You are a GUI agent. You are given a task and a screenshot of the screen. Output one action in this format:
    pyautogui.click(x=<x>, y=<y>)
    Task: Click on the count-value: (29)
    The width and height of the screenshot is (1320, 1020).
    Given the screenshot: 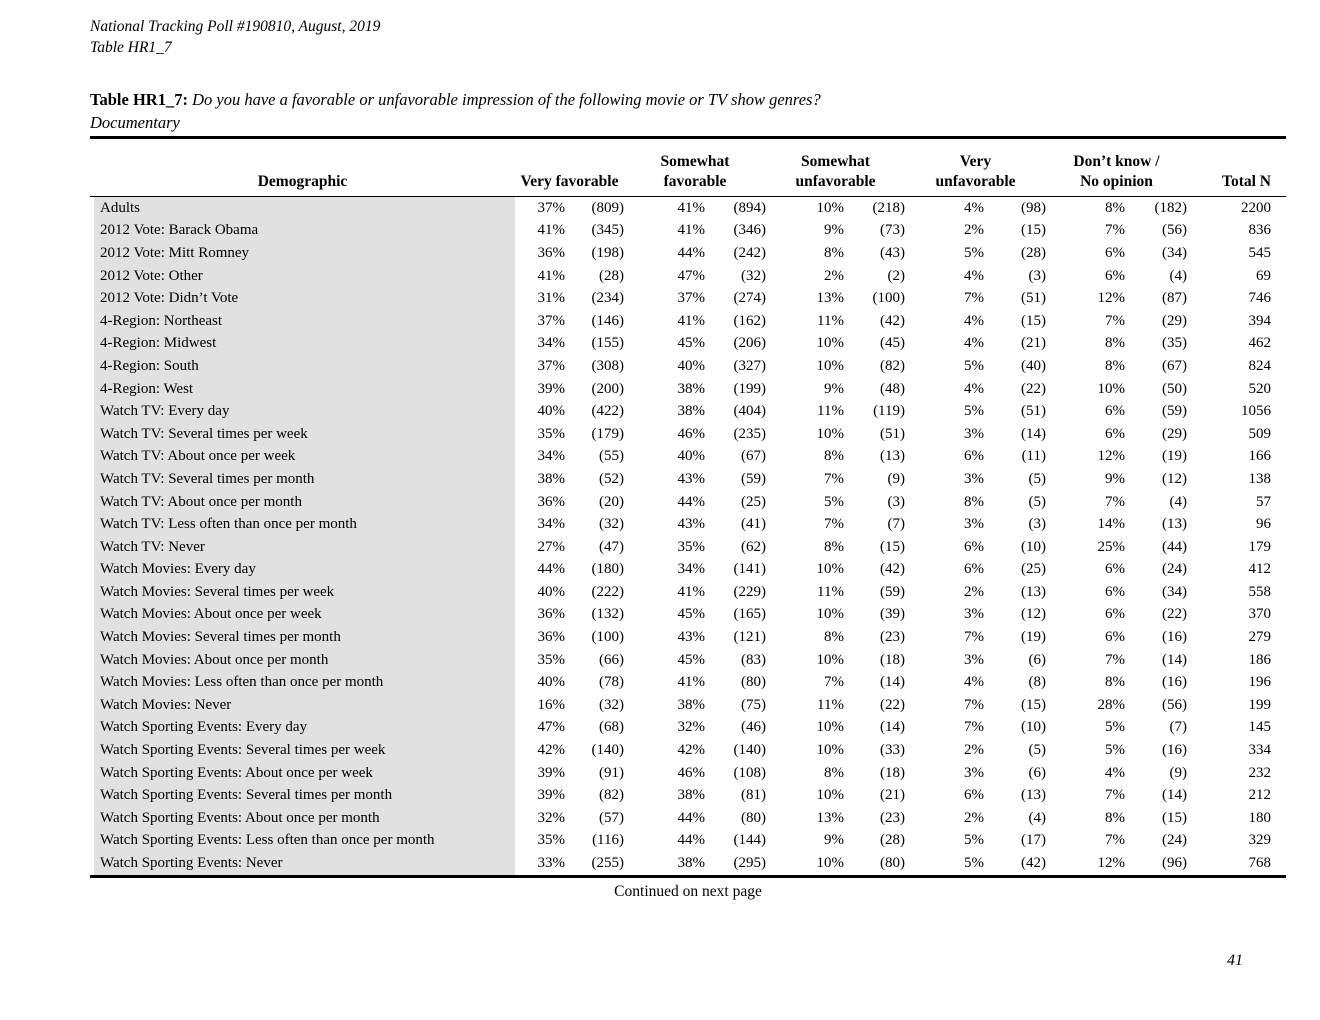 What is the action you would take?
    pyautogui.click(x=1174, y=433)
    